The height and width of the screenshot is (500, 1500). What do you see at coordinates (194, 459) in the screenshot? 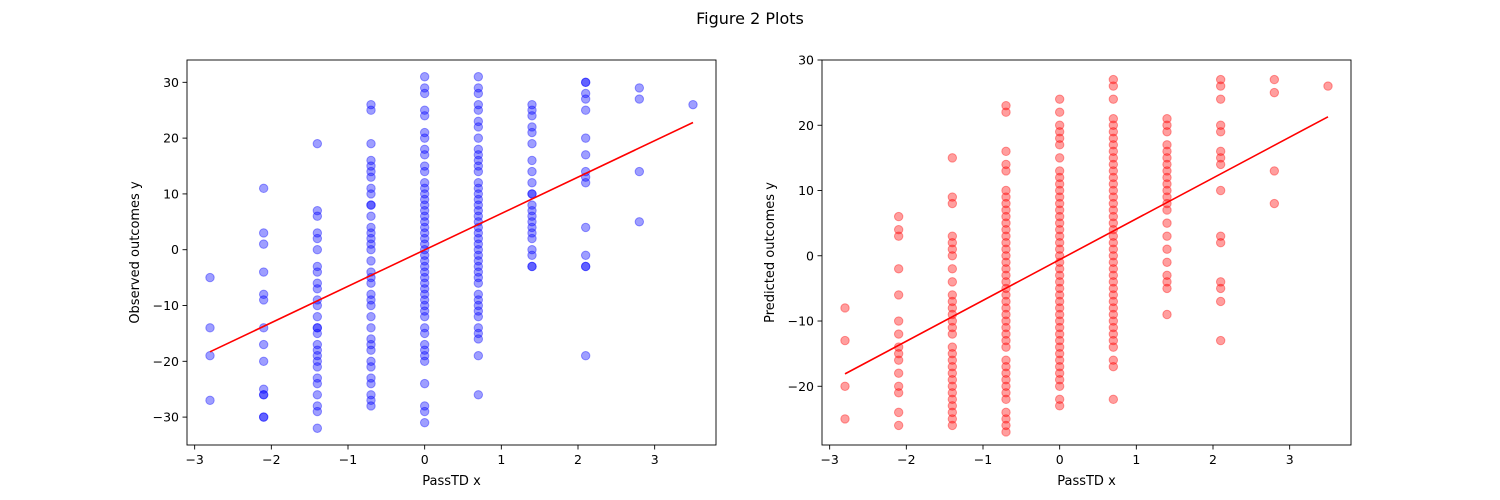
I see `x-tick-label: −3` at bounding box center [194, 459].